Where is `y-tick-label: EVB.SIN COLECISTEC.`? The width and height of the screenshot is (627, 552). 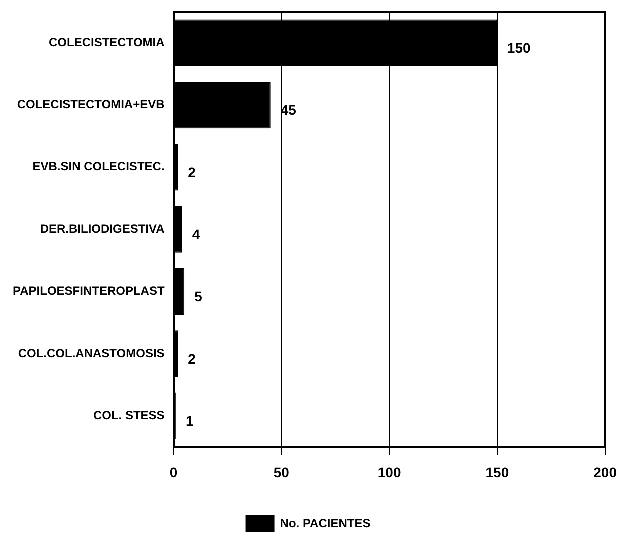
y-tick-label: EVB.SIN COLECISTEC. is located at coordinates (98, 167).